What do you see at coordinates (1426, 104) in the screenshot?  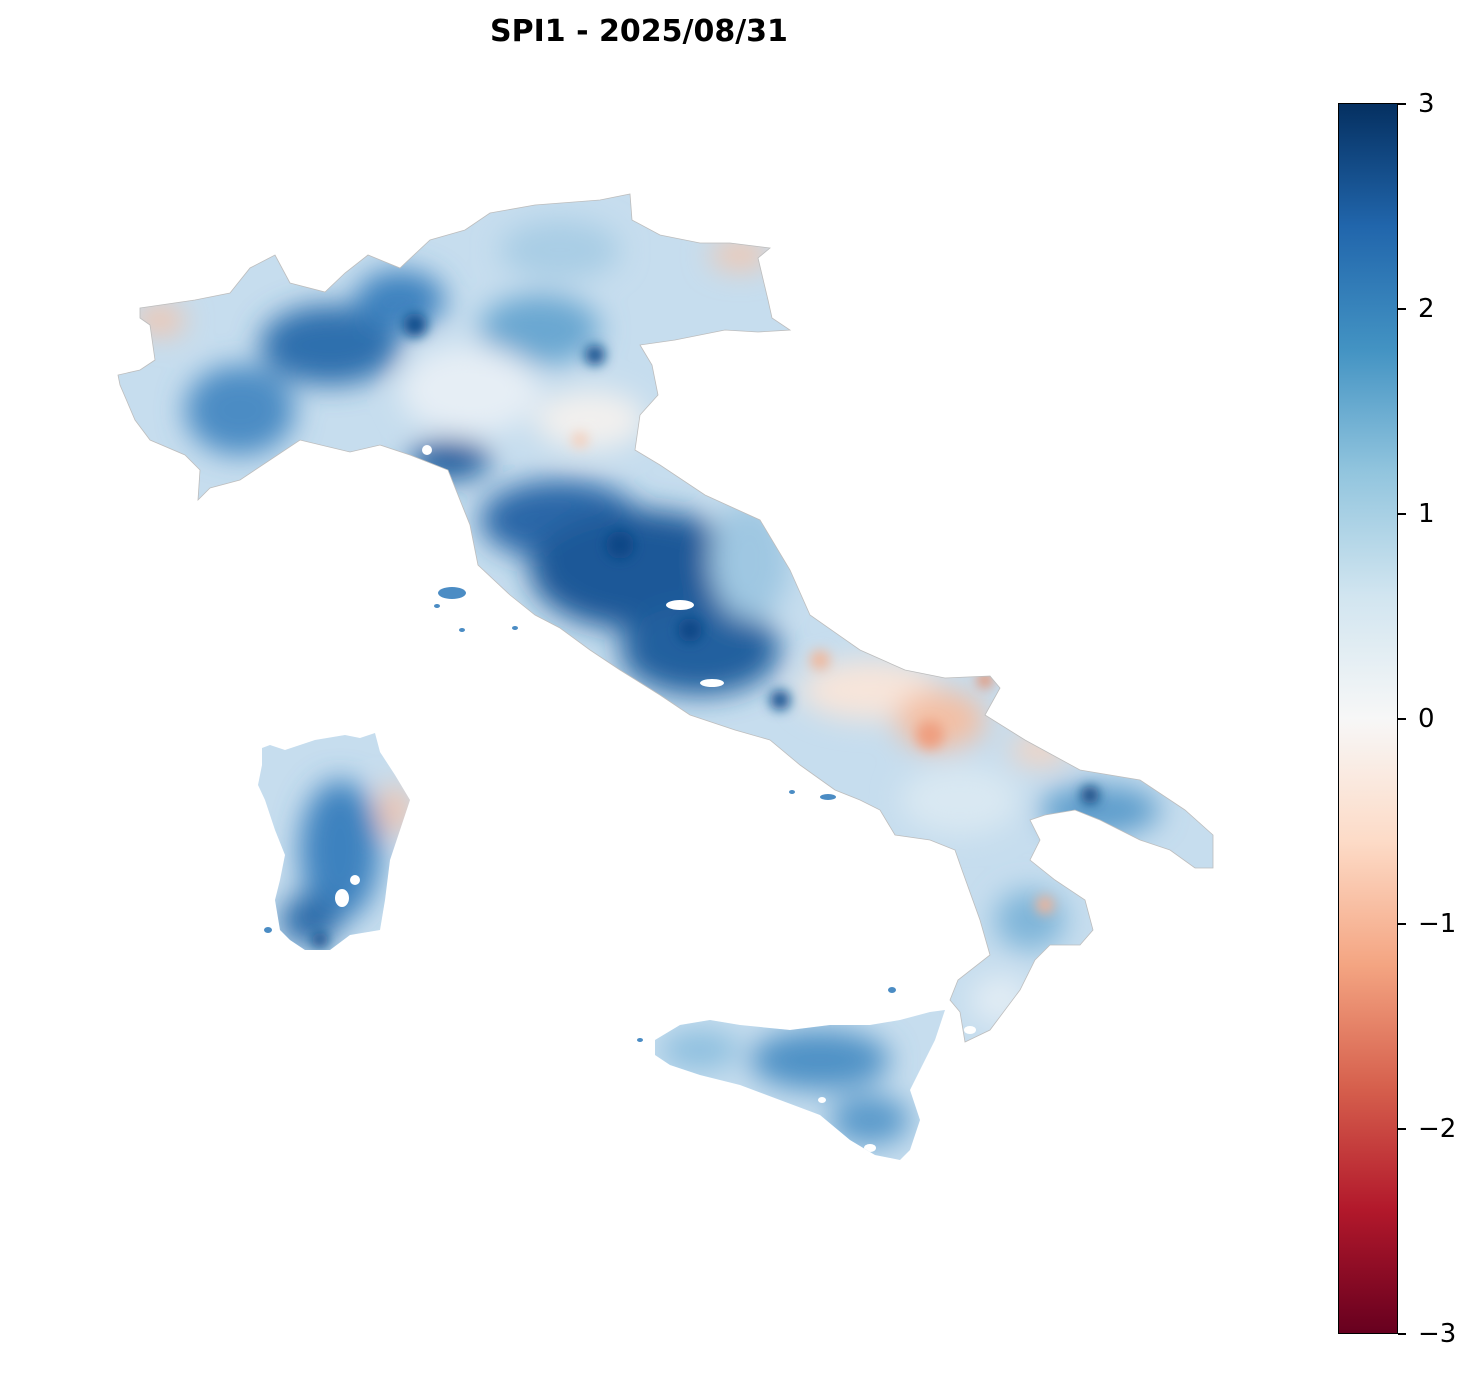 I see `colorbar-tick-label: 3` at bounding box center [1426, 104].